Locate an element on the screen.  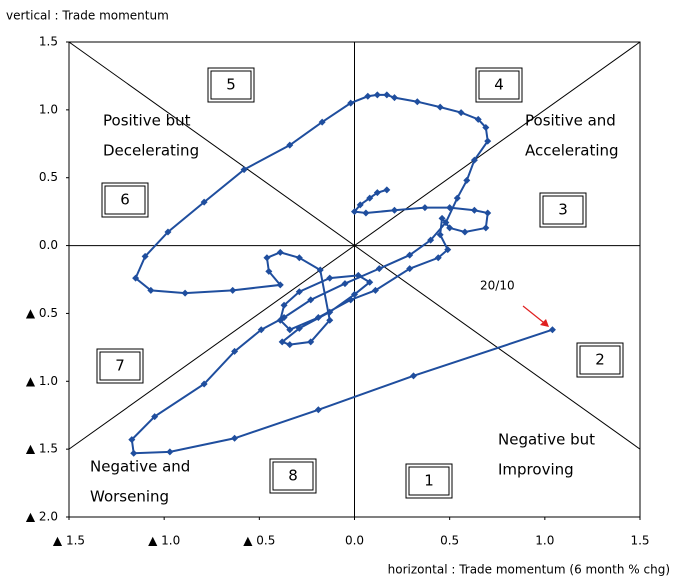
y-tick-label: ▲ 0.5 is located at coordinates (42, 313).